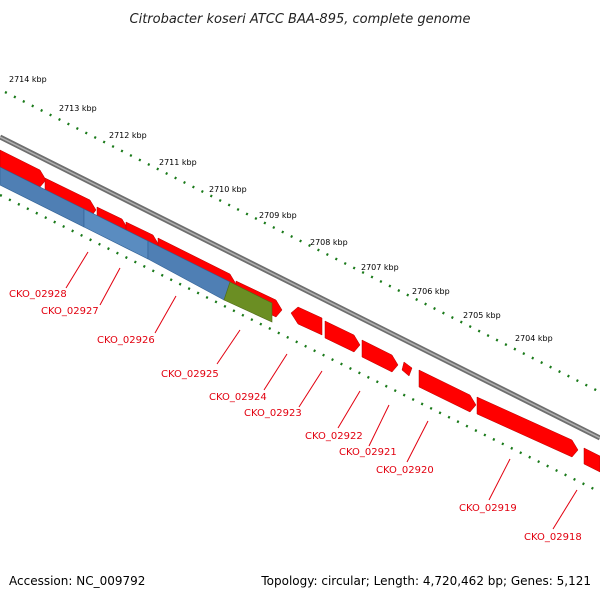  What do you see at coordinates (488, 508) in the screenshot?
I see `gene-label: CKO_02919` at bounding box center [488, 508].